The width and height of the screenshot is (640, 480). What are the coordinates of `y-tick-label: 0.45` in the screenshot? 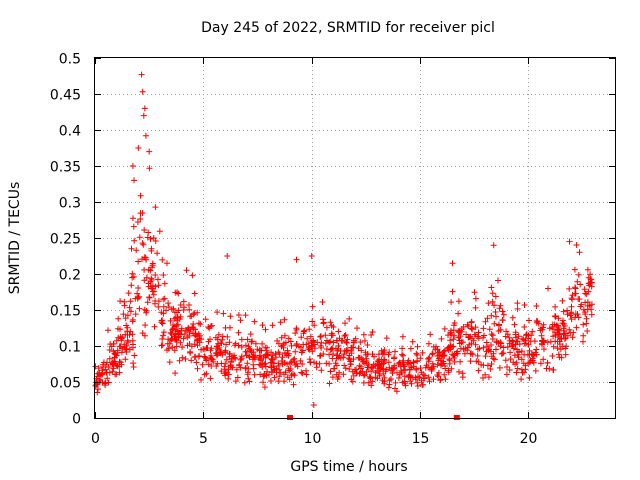 It's located at (65, 96).